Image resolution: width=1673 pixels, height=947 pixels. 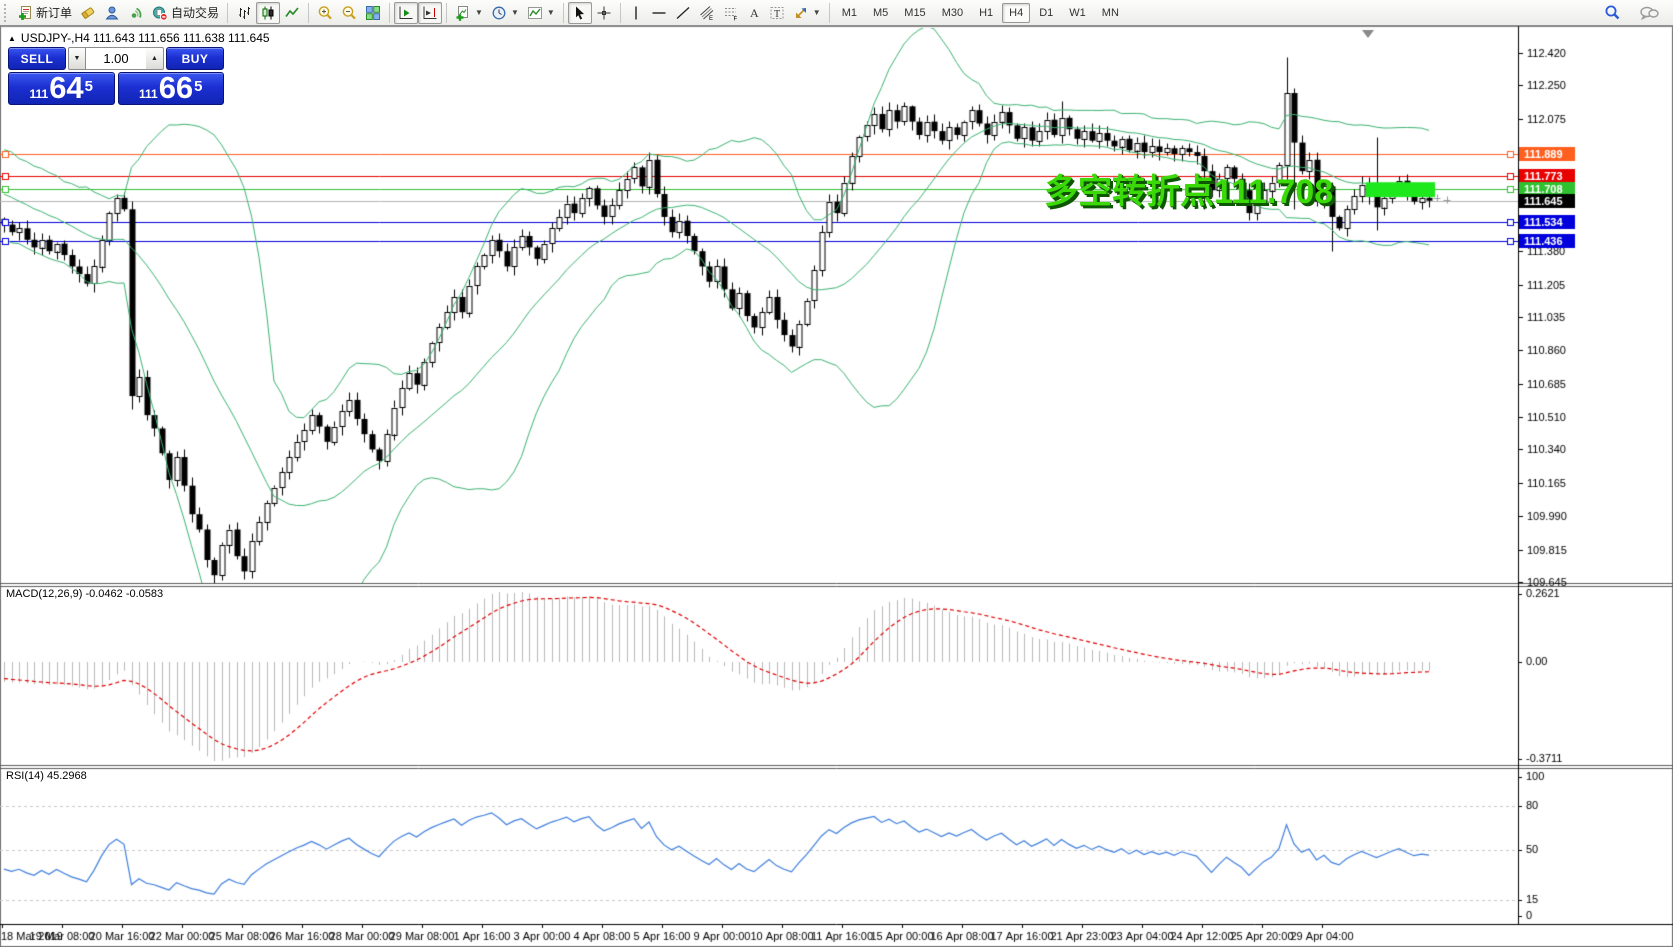 I want to click on new-chart-icon, so click(x=463, y=13).